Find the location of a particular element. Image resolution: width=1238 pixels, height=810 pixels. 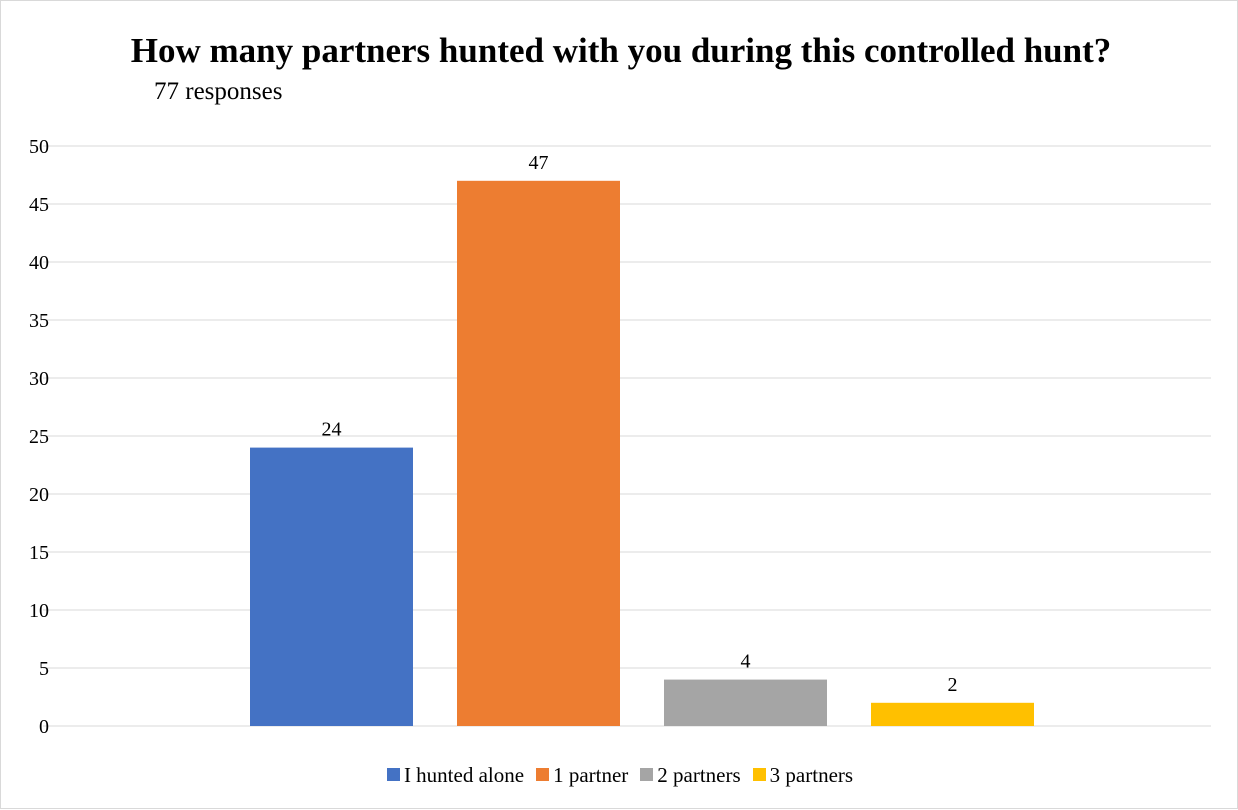

bar-3-partners is located at coordinates (952, 714).